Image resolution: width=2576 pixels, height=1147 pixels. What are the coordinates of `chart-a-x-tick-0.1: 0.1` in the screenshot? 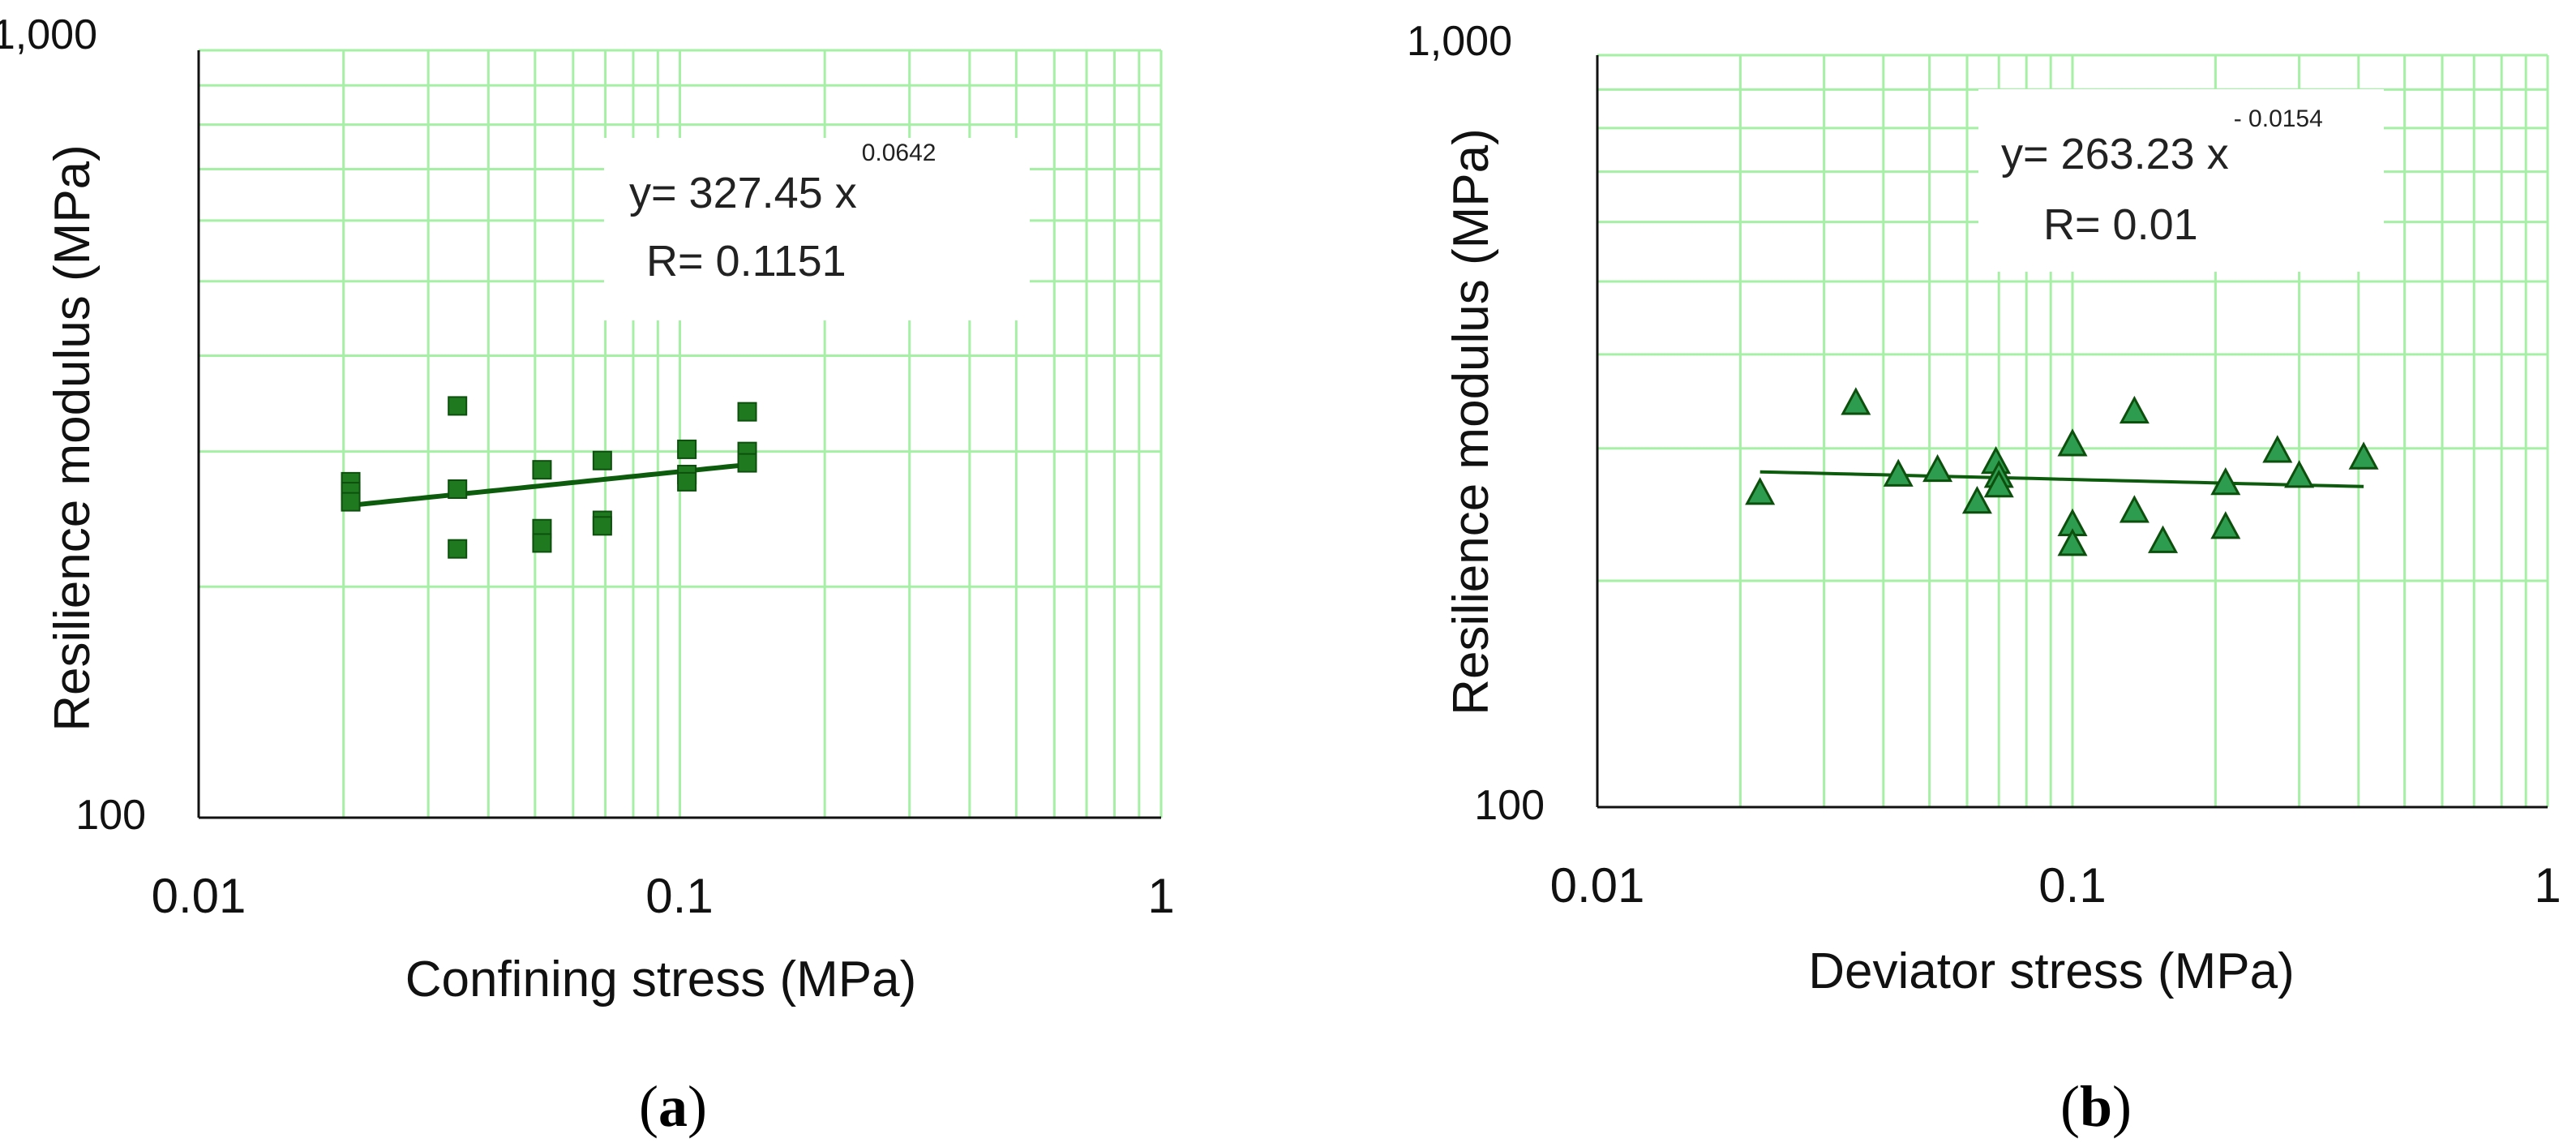 It's located at (679, 896).